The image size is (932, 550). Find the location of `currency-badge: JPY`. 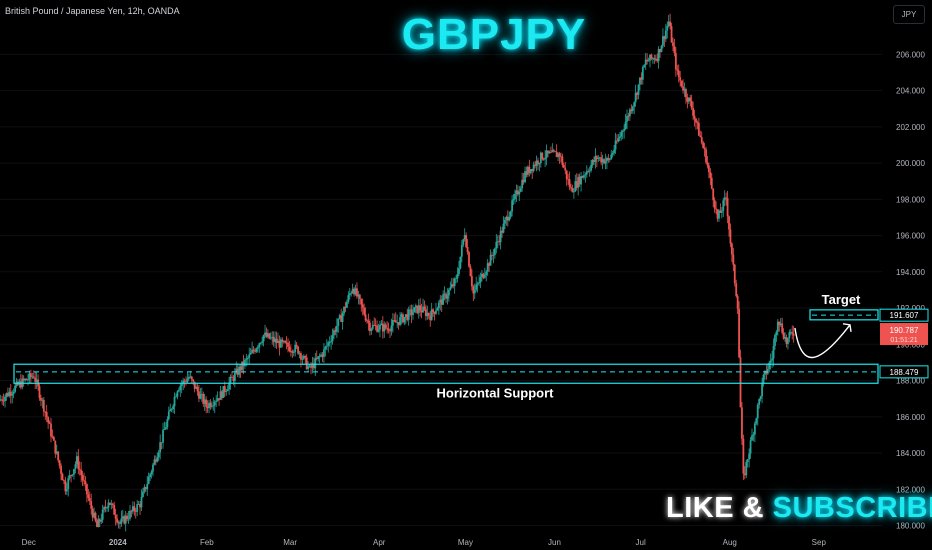

currency-badge: JPY is located at coordinates (909, 14).